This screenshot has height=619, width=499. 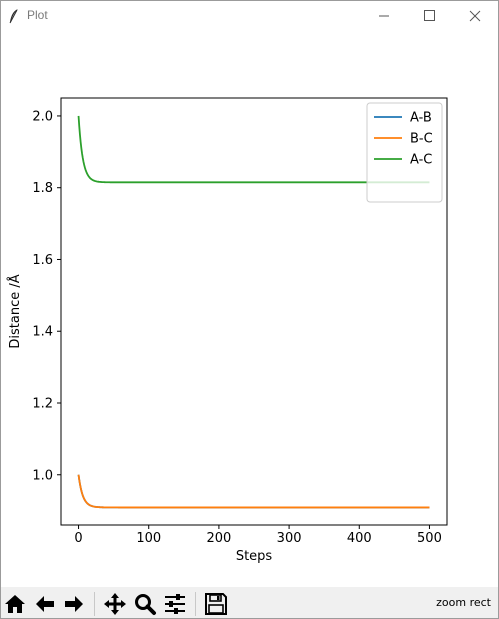 I want to click on save-icon, so click(x=216, y=604).